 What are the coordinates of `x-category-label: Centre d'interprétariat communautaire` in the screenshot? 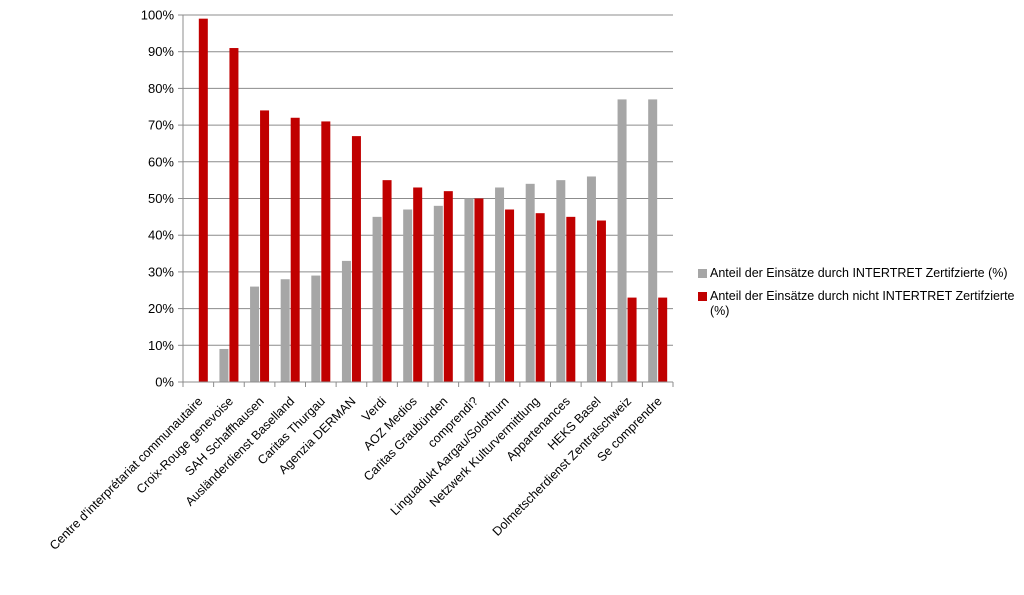 It's located at (126, 473).